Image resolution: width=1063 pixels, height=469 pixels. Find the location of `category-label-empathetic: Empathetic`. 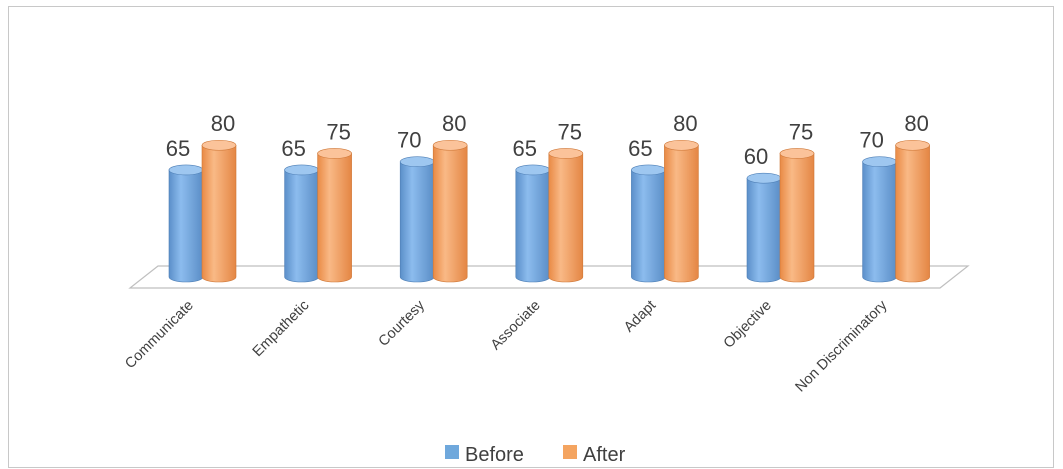

category-label-empathetic: Empathetic is located at coordinates (281, 329).